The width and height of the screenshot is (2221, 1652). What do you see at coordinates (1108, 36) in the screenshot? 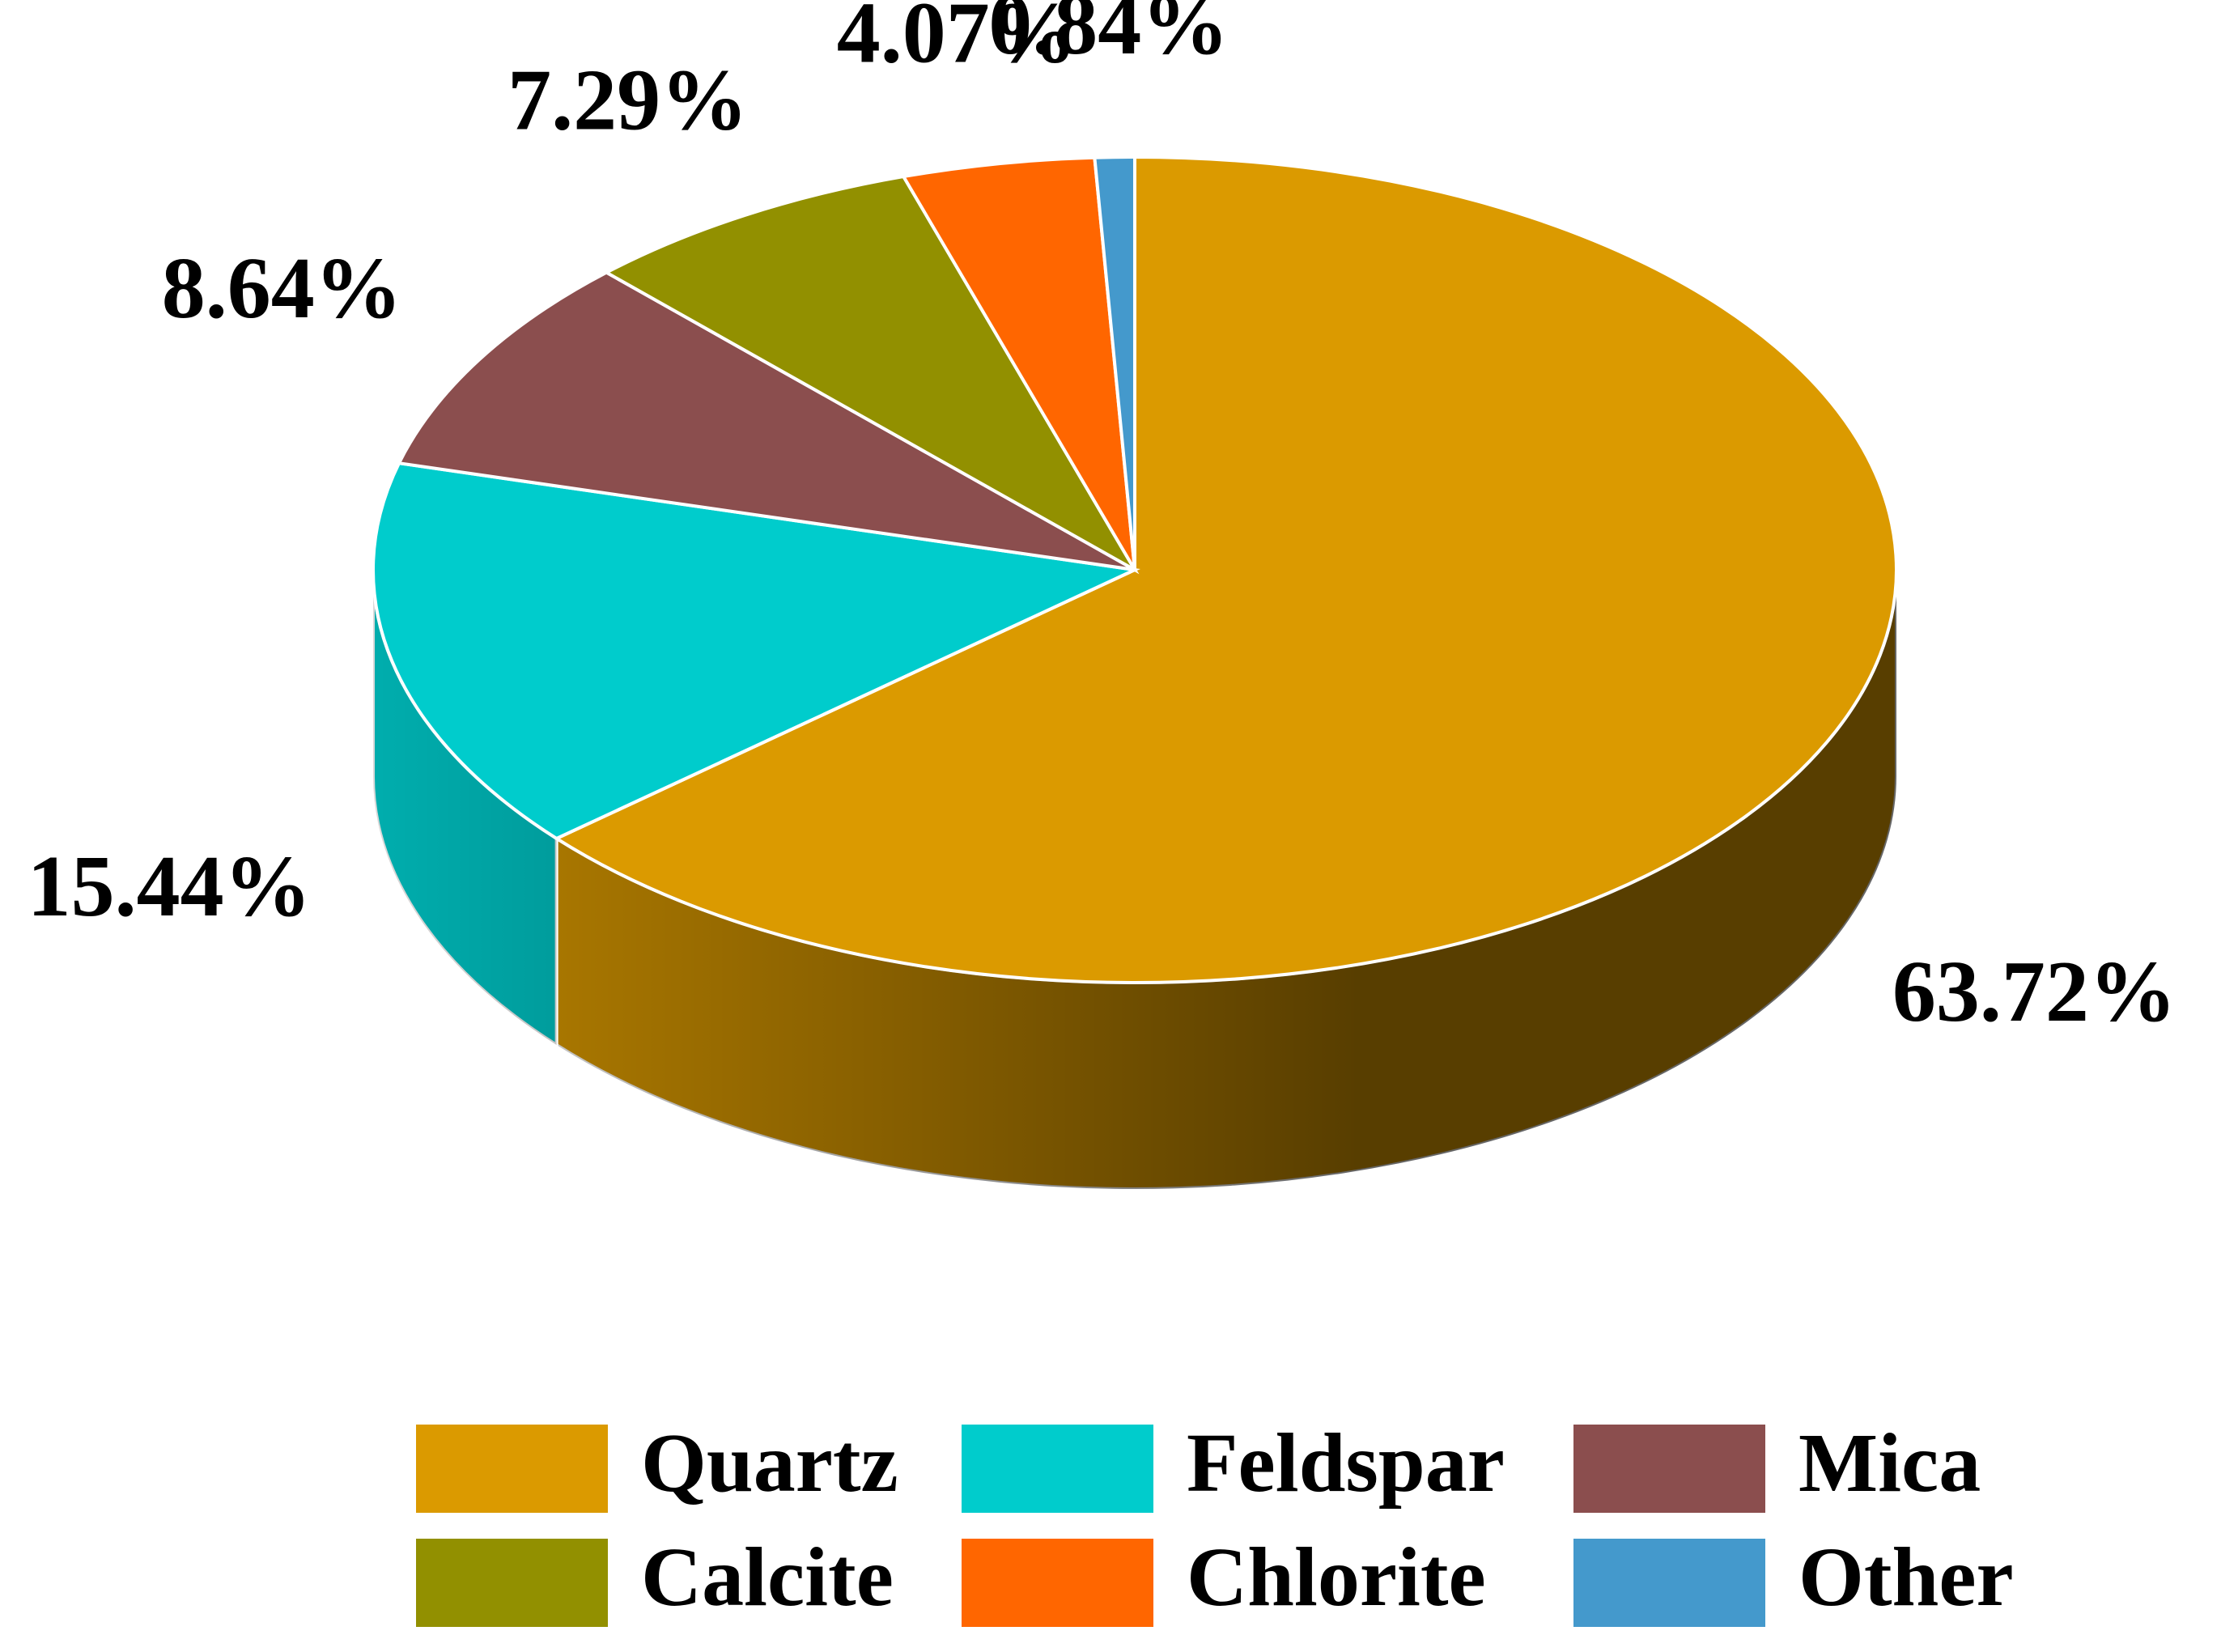
I see `data-label: 0.84%` at bounding box center [1108, 36].